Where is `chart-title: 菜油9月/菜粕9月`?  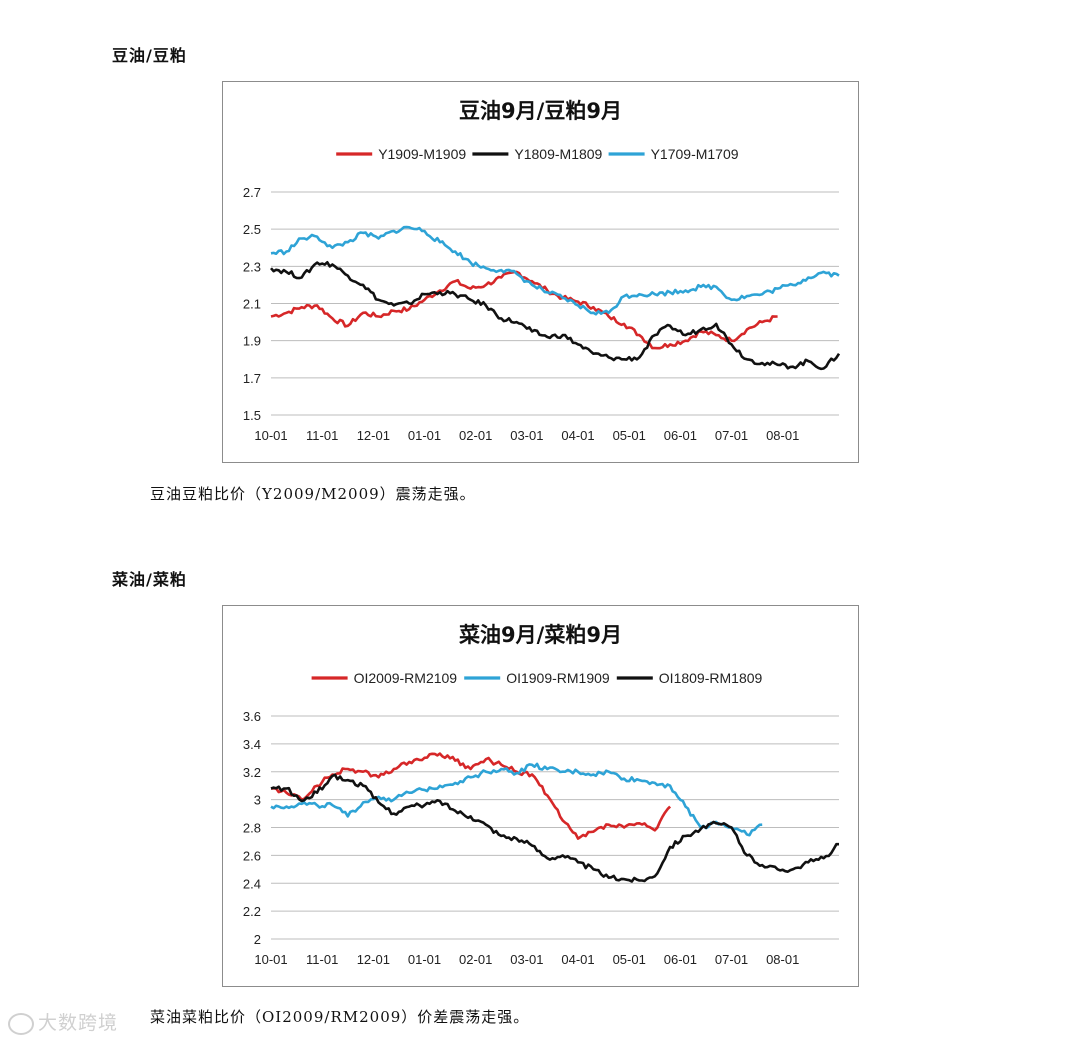
chart-title: 菜油9月/菜粕9月 is located at coordinates (540, 635).